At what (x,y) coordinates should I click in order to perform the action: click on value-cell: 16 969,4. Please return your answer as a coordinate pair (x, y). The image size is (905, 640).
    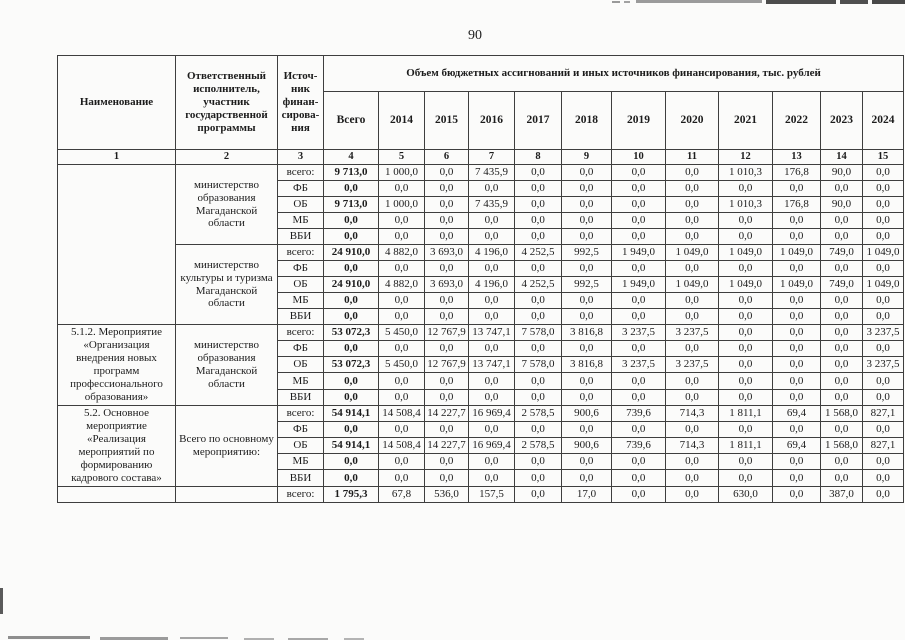
    Looking at the image, I should click on (491, 446).